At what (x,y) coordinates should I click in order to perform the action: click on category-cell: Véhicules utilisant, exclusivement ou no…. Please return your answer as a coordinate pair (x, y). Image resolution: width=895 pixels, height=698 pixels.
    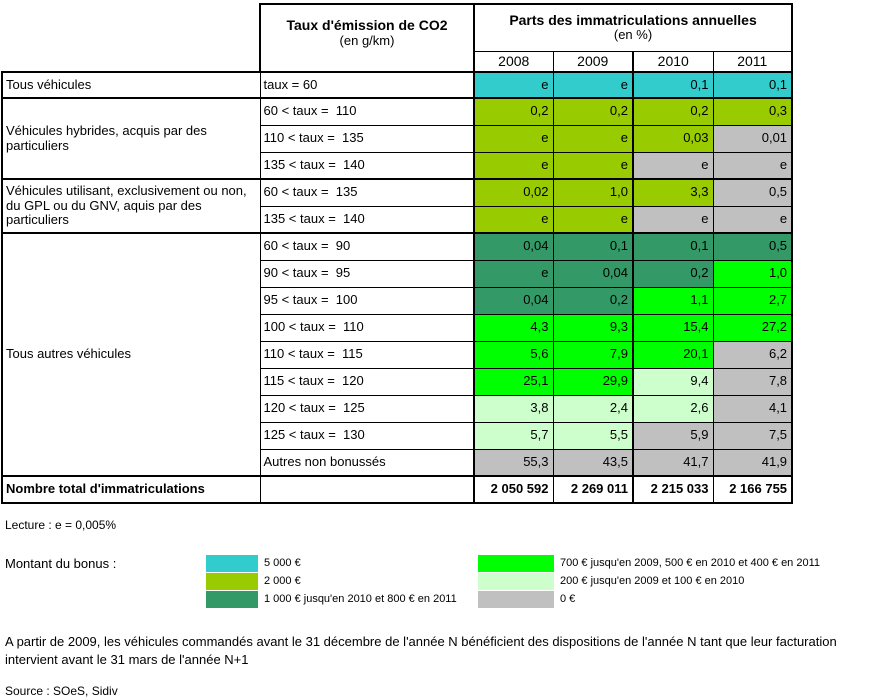
    Looking at the image, I should click on (131, 206).